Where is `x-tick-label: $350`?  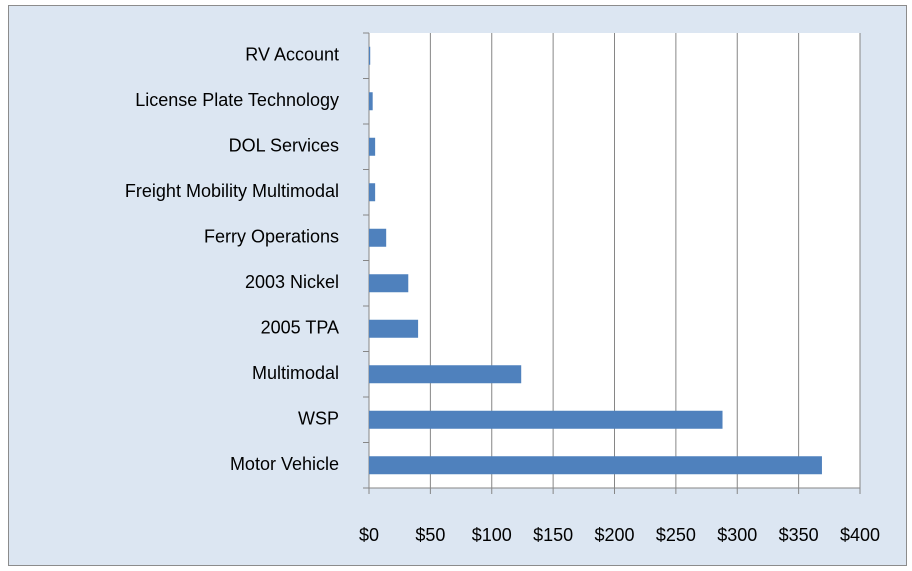
x-tick-label: $350 is located at coordinates (799, 535).